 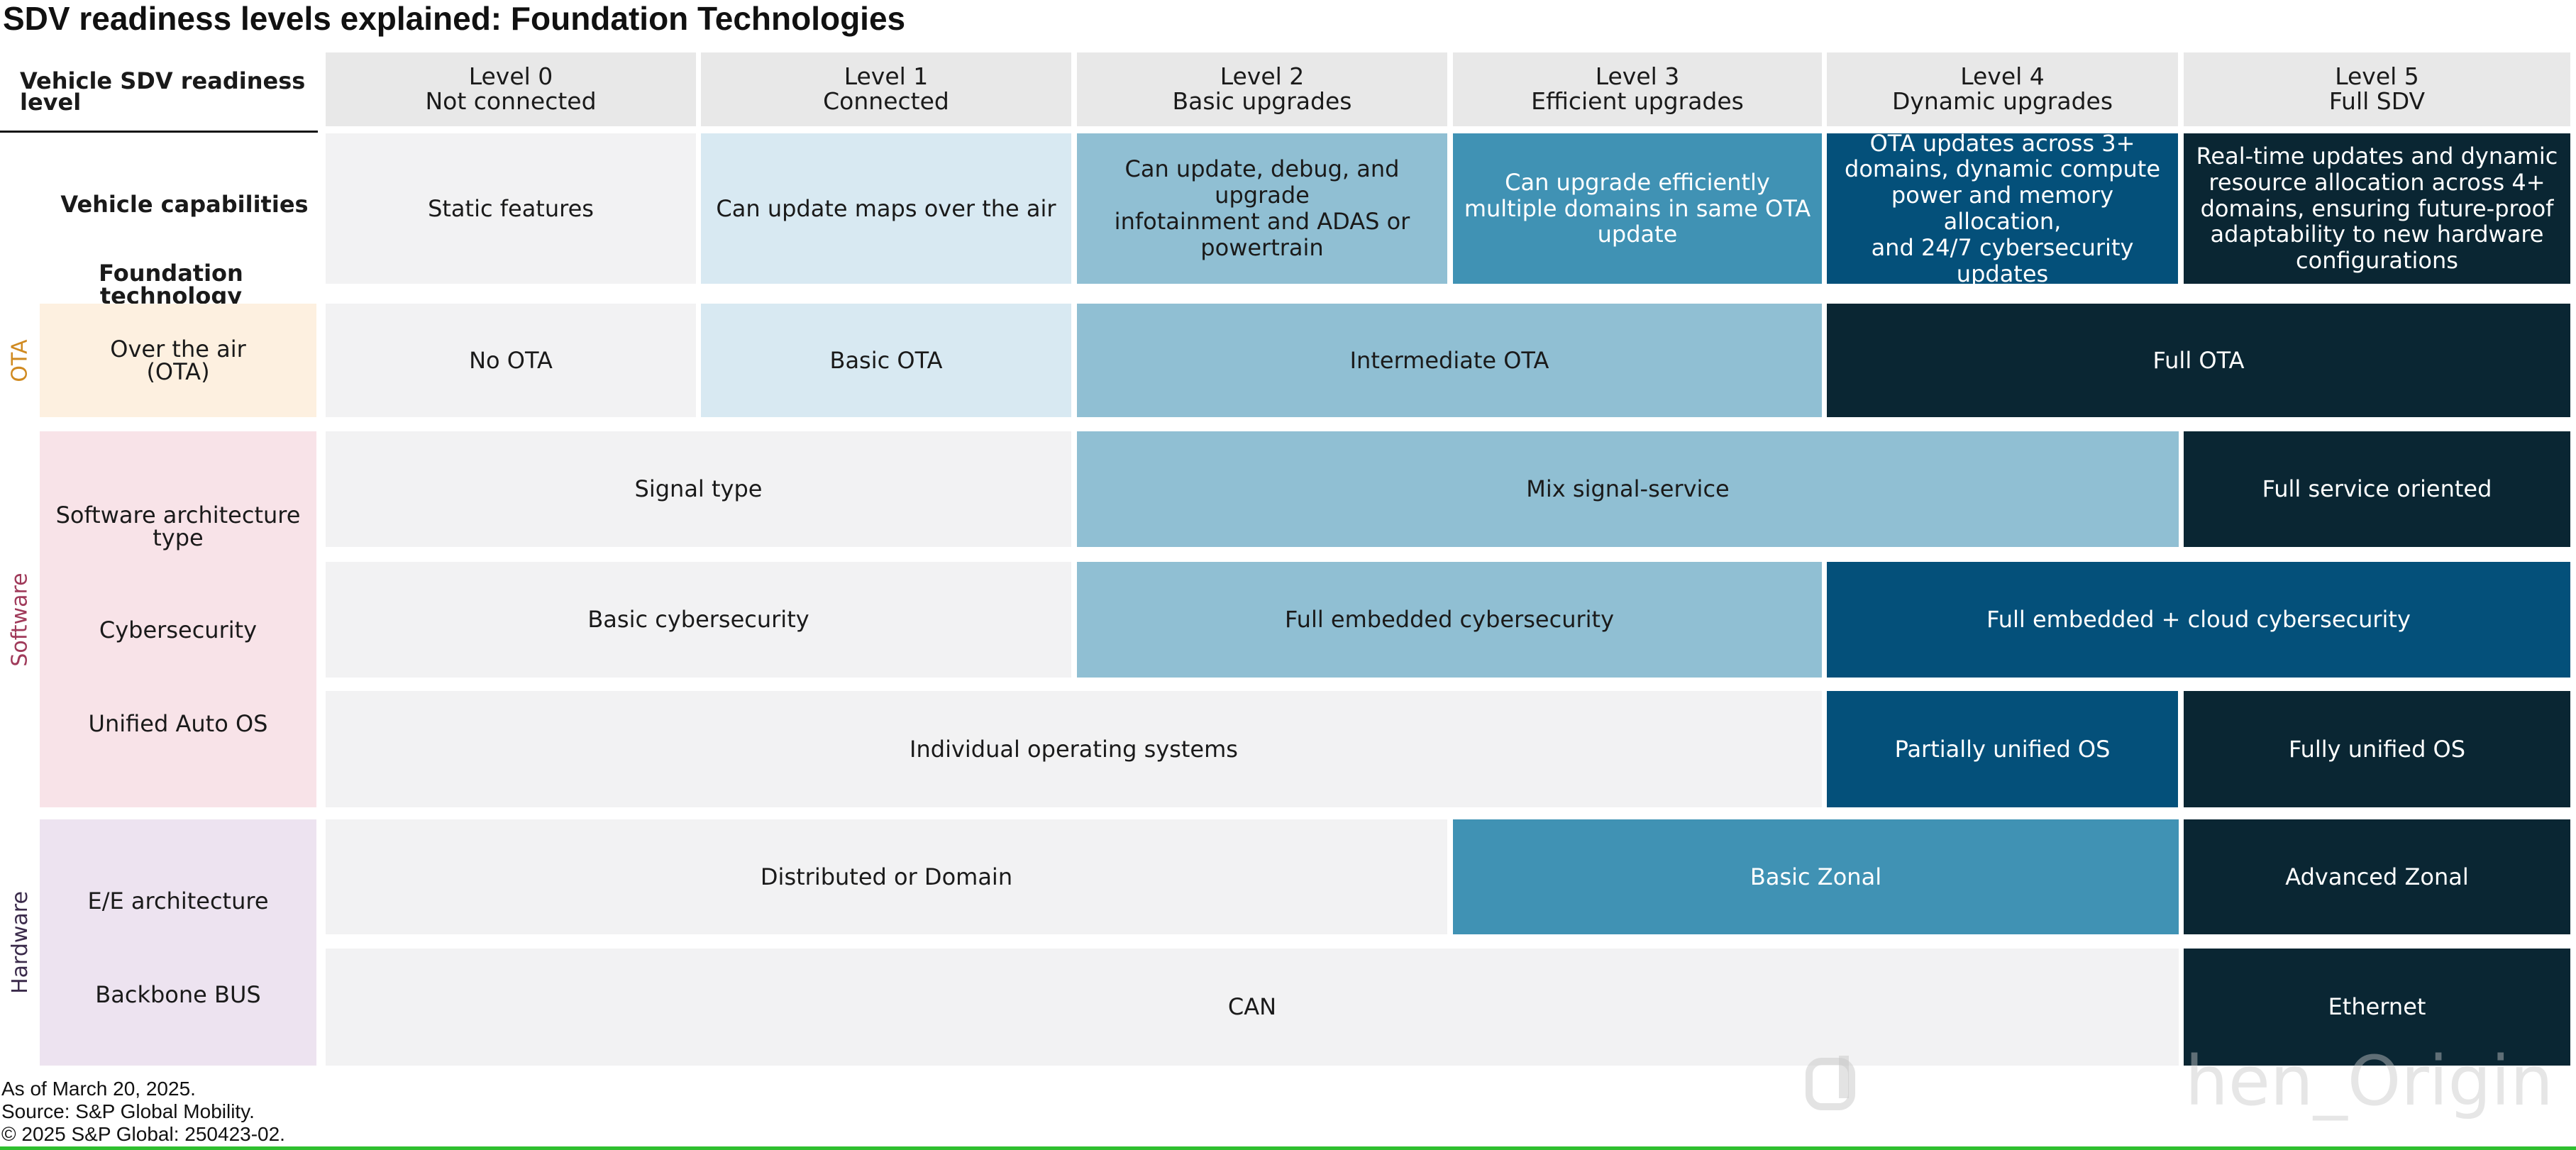 I want to click on header-level-1: Level 1 Connected, so click(x=886, y=89).